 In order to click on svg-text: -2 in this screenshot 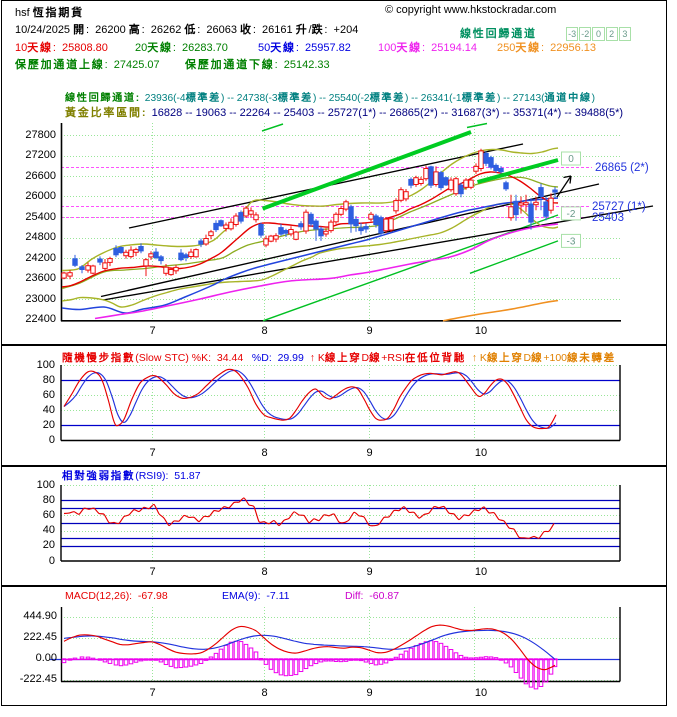, I will do `click(571, 214)`.